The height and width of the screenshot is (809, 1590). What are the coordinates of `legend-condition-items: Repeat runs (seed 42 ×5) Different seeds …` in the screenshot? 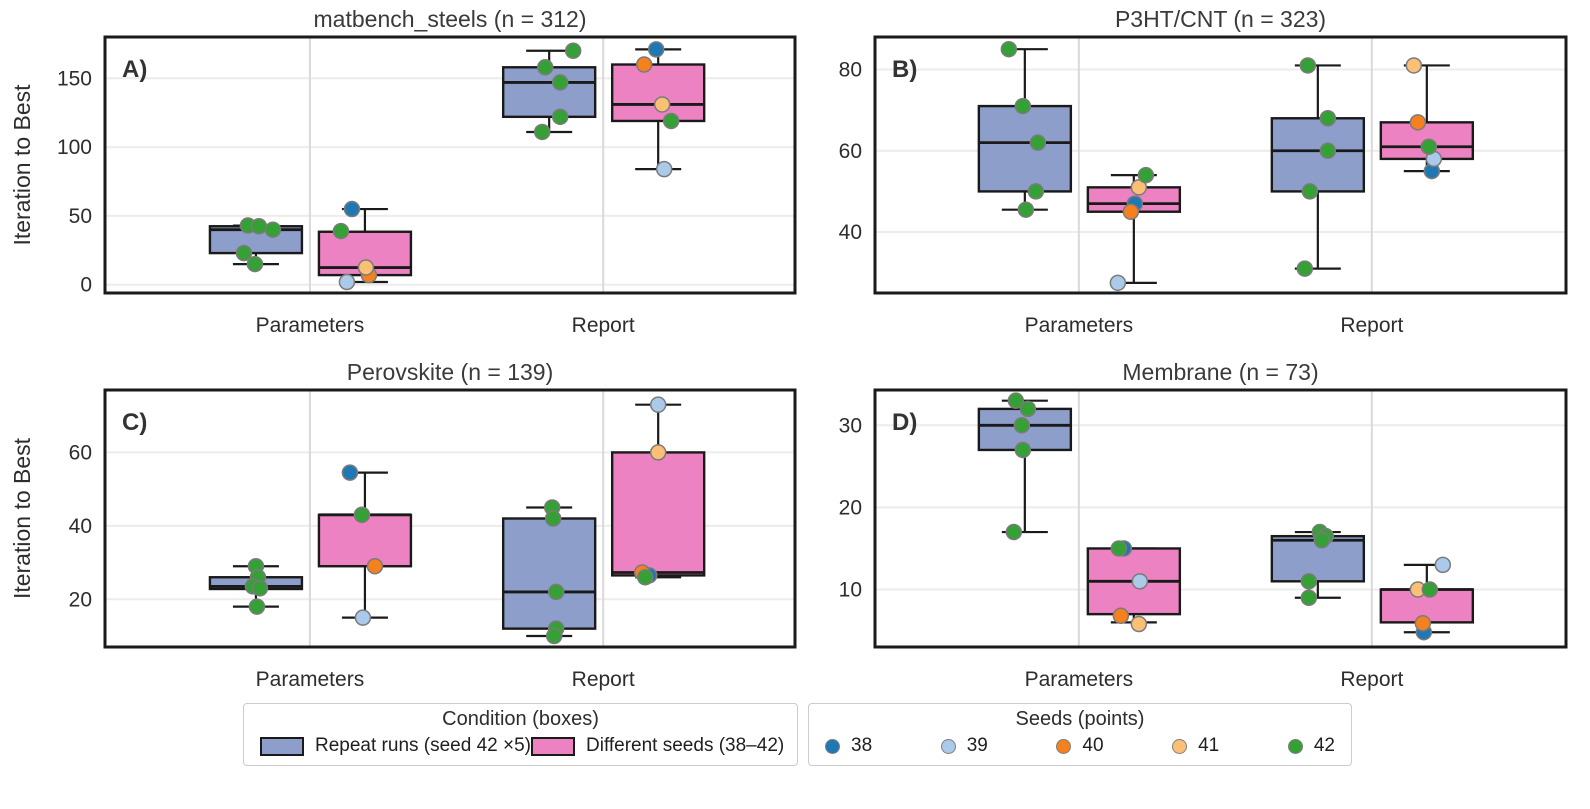 It's located at (520, 746).